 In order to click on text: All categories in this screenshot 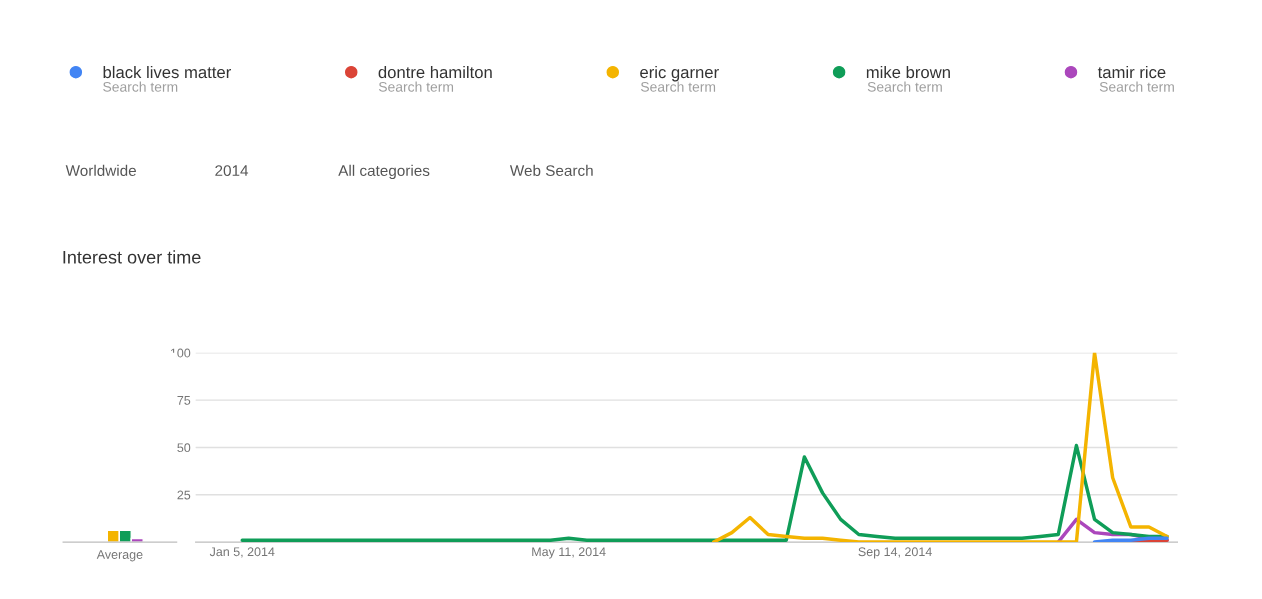, I will do `click(384, 172)`.